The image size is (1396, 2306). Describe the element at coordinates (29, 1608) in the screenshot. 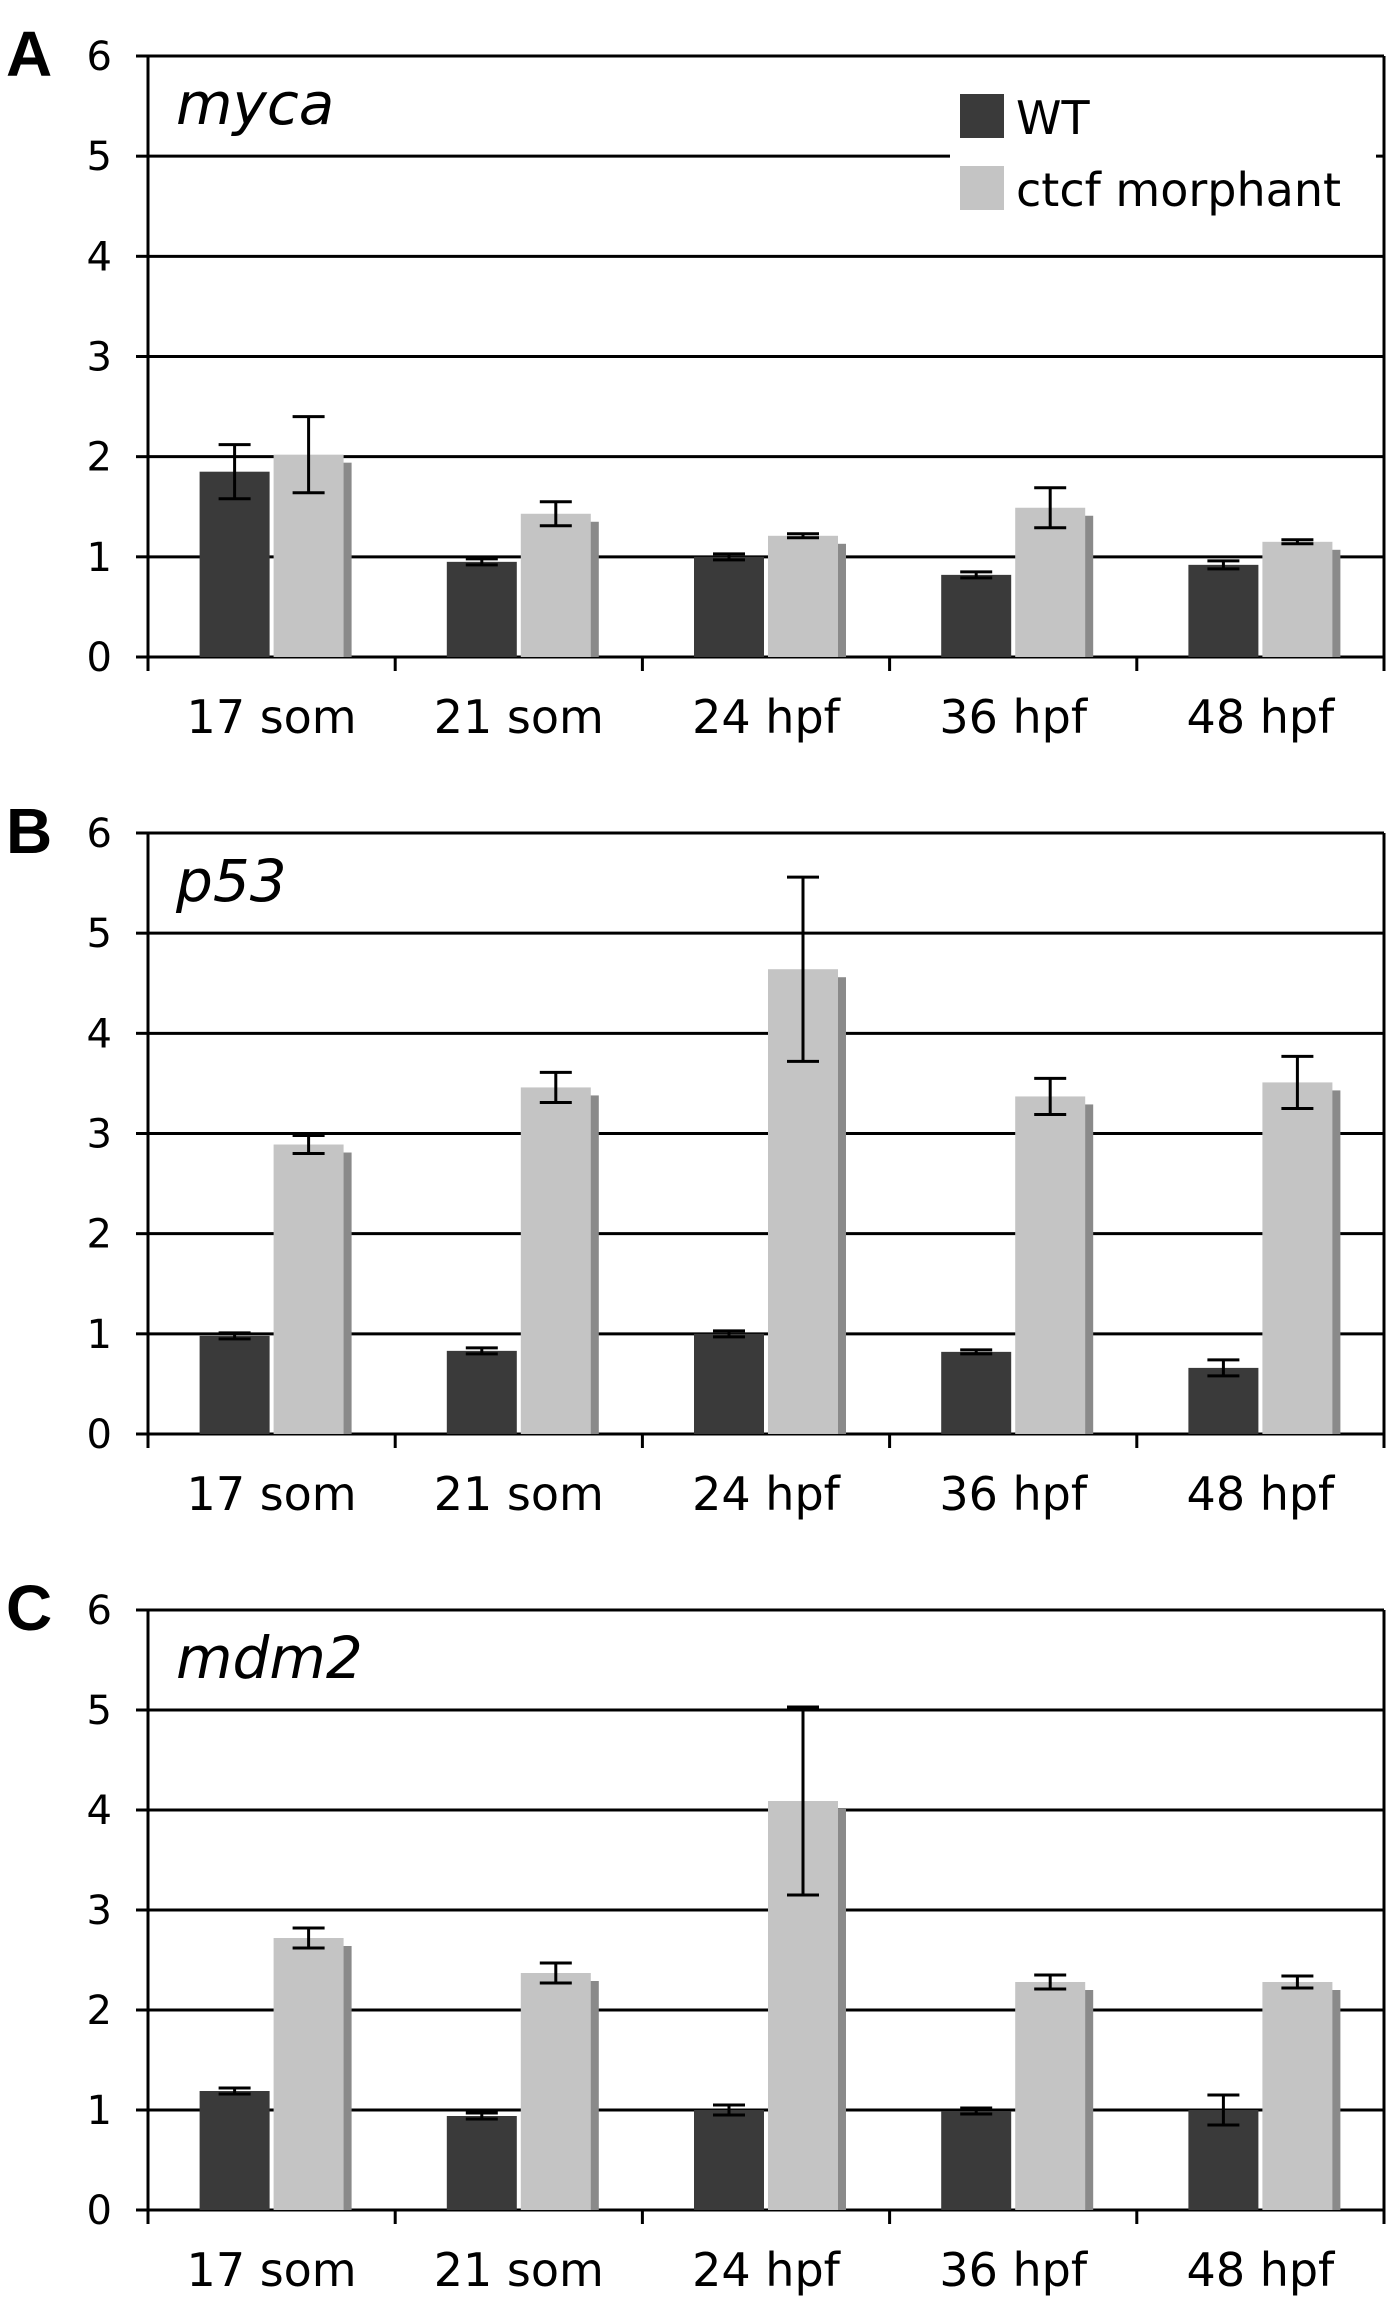

I see `panel-letter: C` at that location.